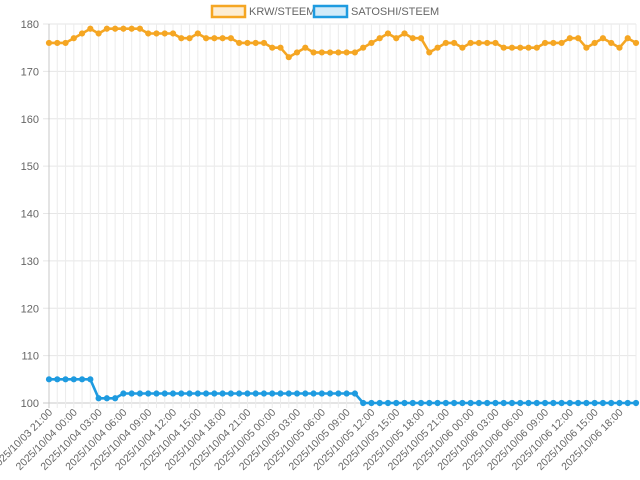 This screenshot has height=480, width=640. I want to click on y-tick-label: 150, so click(30, 167).